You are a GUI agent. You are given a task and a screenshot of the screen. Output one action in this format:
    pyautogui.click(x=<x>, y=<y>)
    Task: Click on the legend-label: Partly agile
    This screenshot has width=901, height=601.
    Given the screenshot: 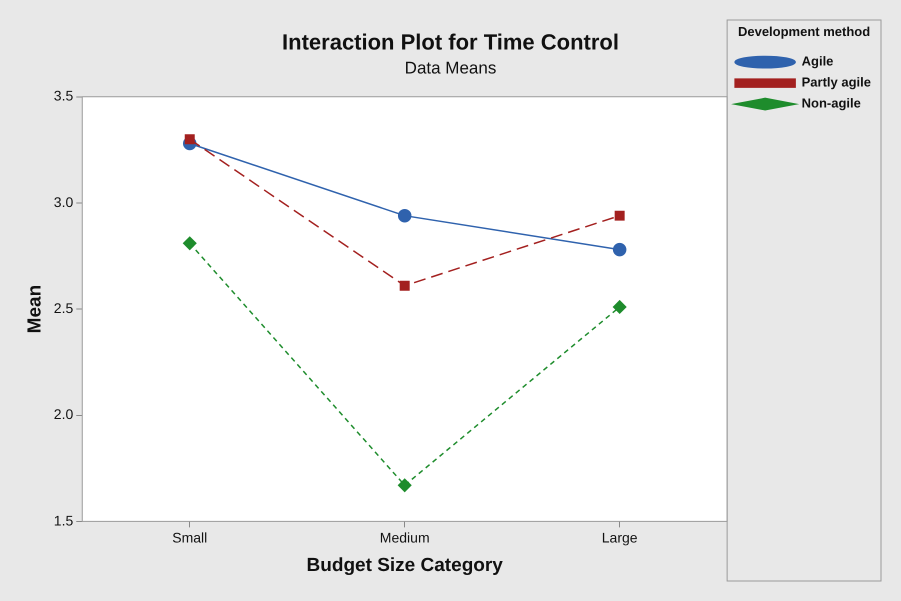 What is the action you would take?
    pyautogui.click(x=837, y=82)
    